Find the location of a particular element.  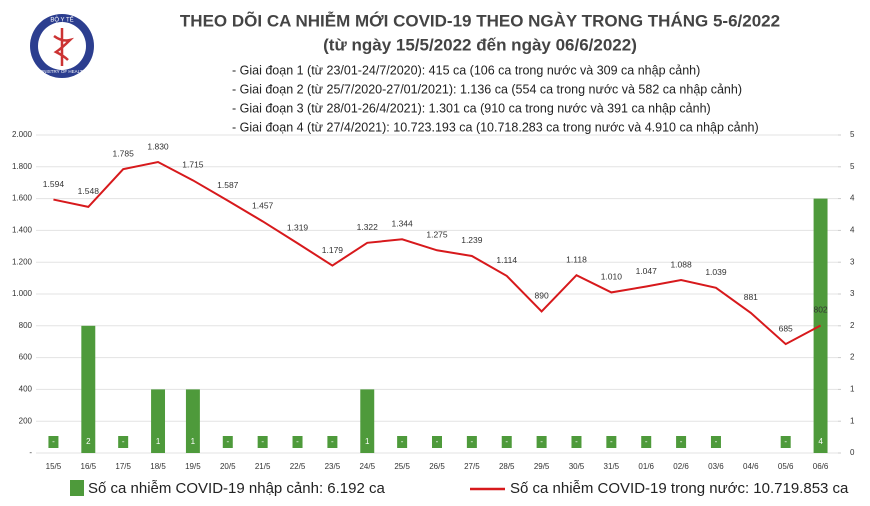

data-label: 1.322 is located at coordinates (368, 227).